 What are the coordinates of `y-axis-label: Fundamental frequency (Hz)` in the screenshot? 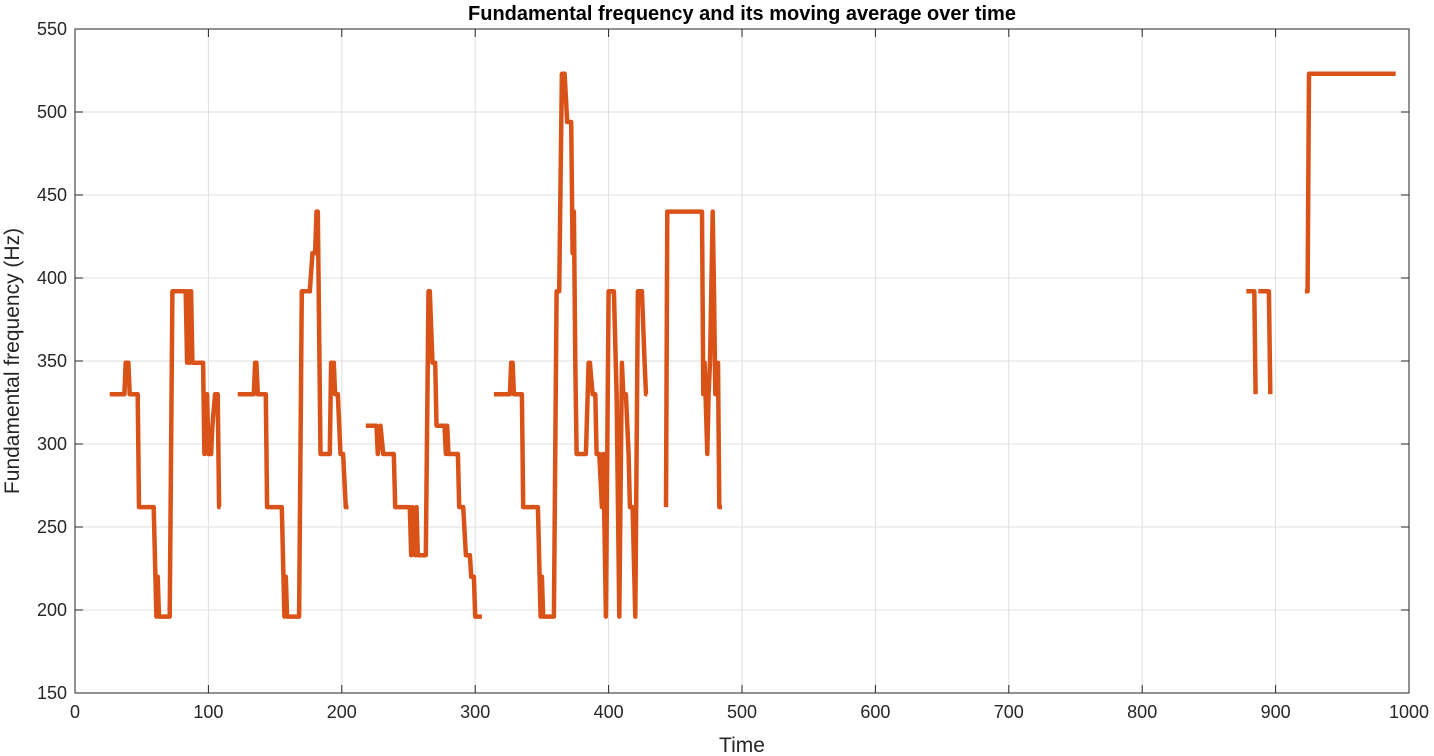 It's located at (12, 361).